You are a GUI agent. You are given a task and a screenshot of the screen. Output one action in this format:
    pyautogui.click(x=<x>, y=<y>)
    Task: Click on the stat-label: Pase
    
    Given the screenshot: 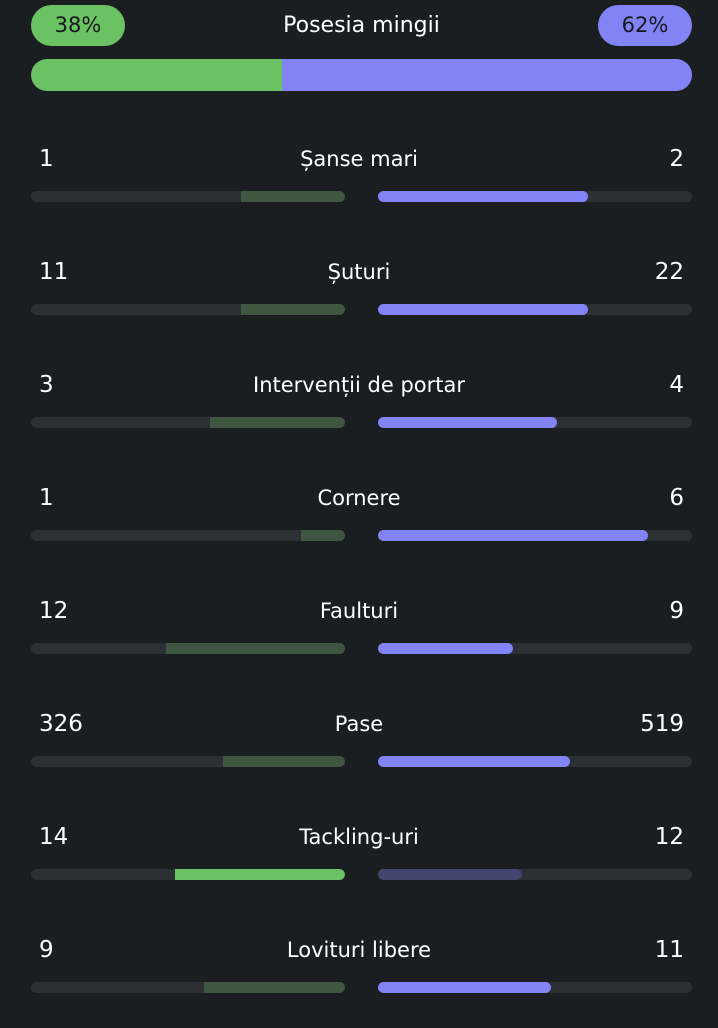 What is the action you would take?
    pyautogui.click(x=359, y=724)
    